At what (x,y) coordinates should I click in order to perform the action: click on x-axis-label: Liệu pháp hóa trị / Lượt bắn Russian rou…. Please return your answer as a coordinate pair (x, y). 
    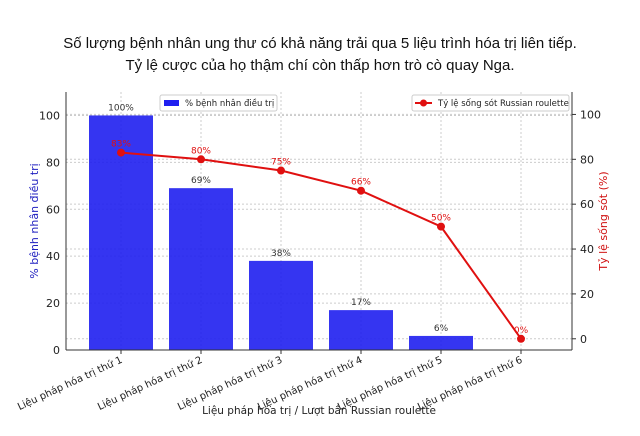
    Looking at the image, I should click on (319, 410).